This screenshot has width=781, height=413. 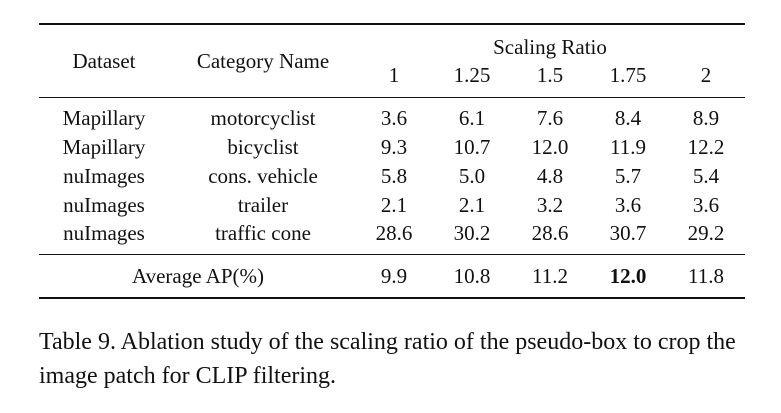 I want to click on header-rule, so click(x=392, y=97).